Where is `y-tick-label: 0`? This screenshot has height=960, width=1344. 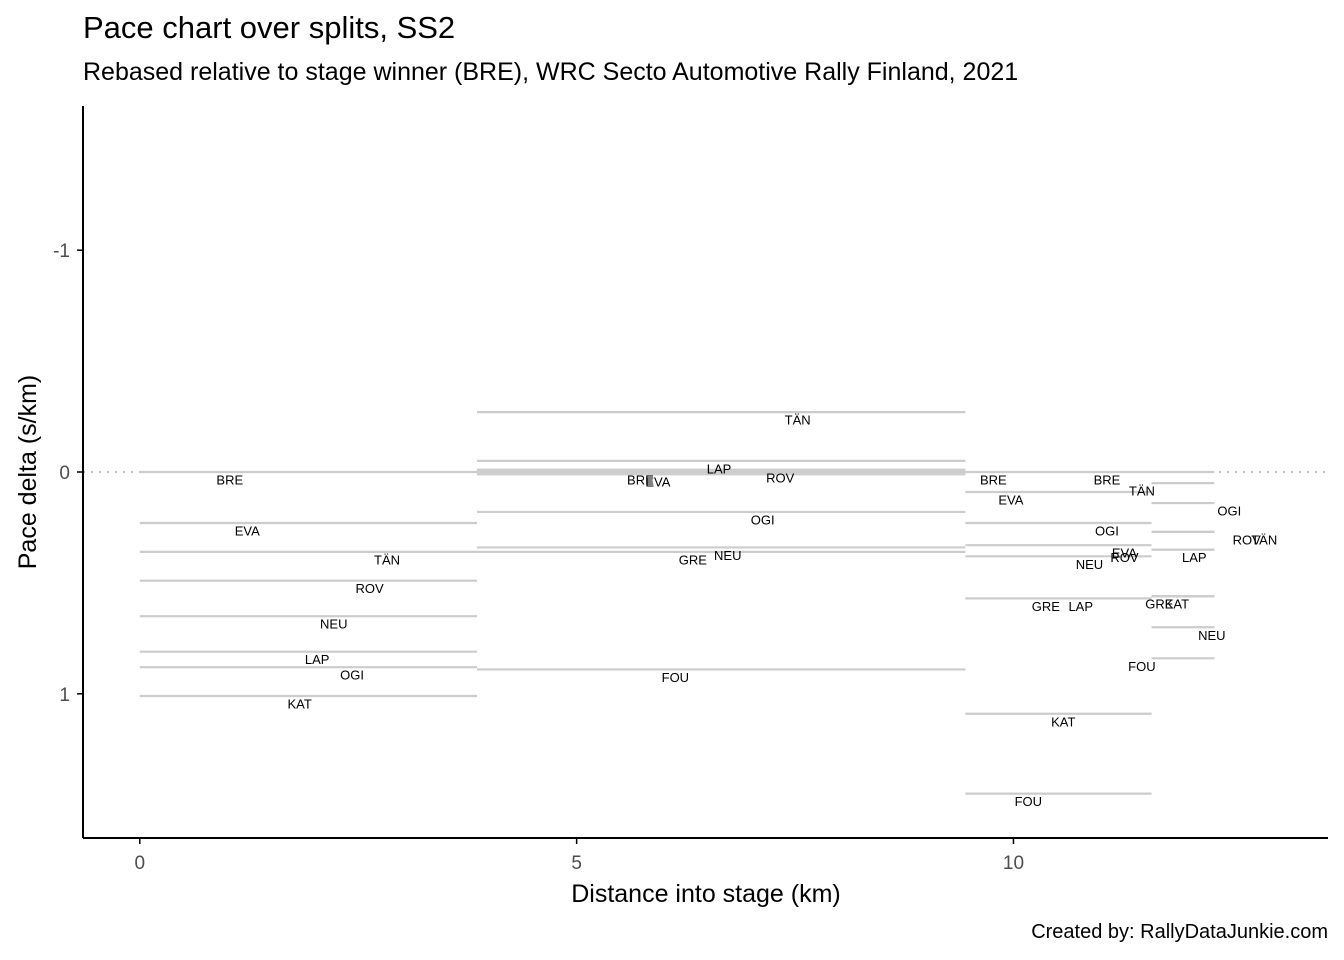
y-tick-label: 0 is located at coordinates (64, 473).